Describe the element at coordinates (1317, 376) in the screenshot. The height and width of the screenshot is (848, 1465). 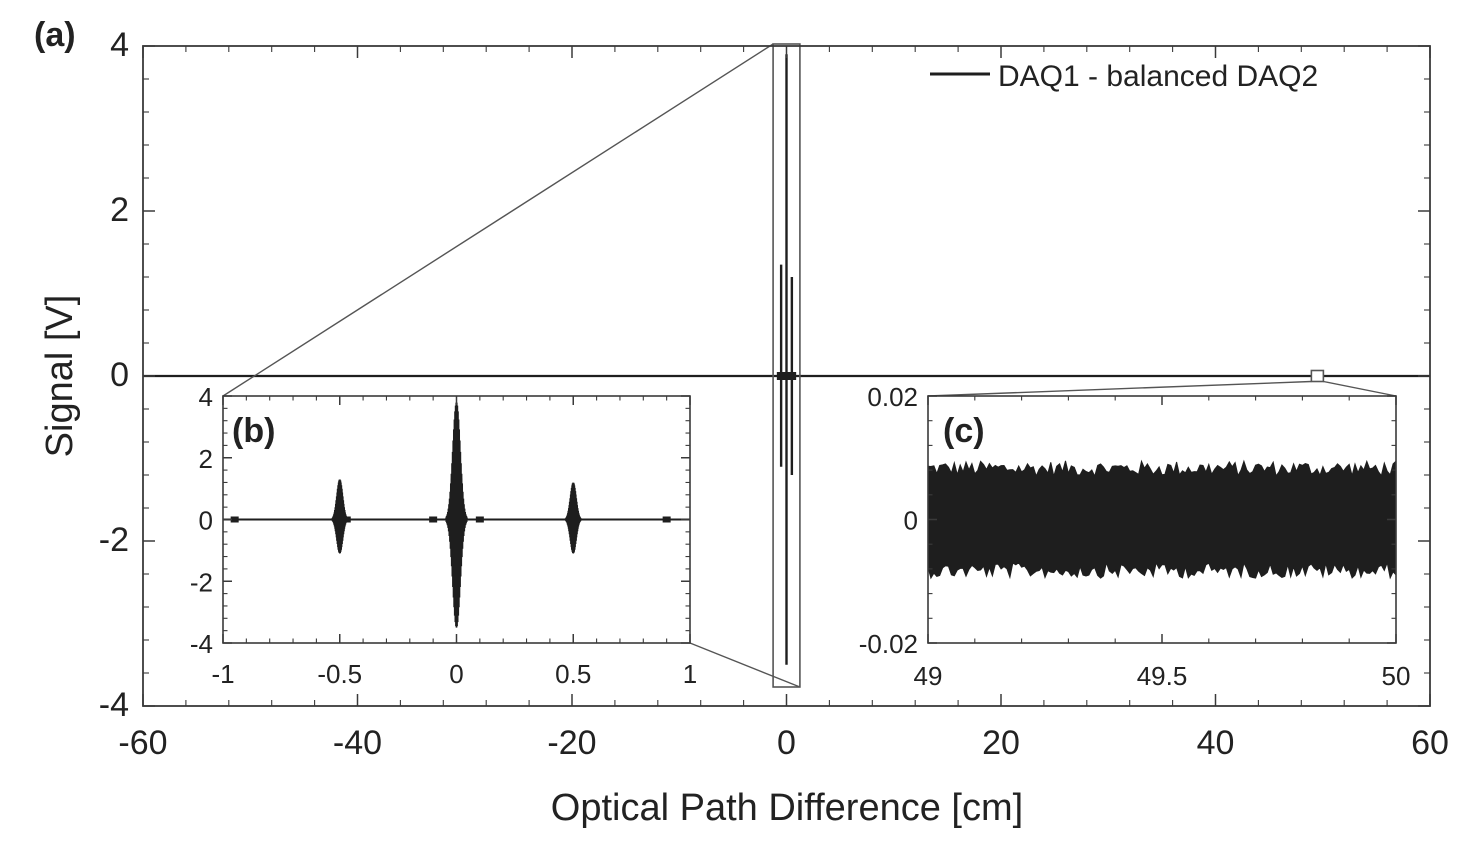
I see `zoom-box-c` at that location.